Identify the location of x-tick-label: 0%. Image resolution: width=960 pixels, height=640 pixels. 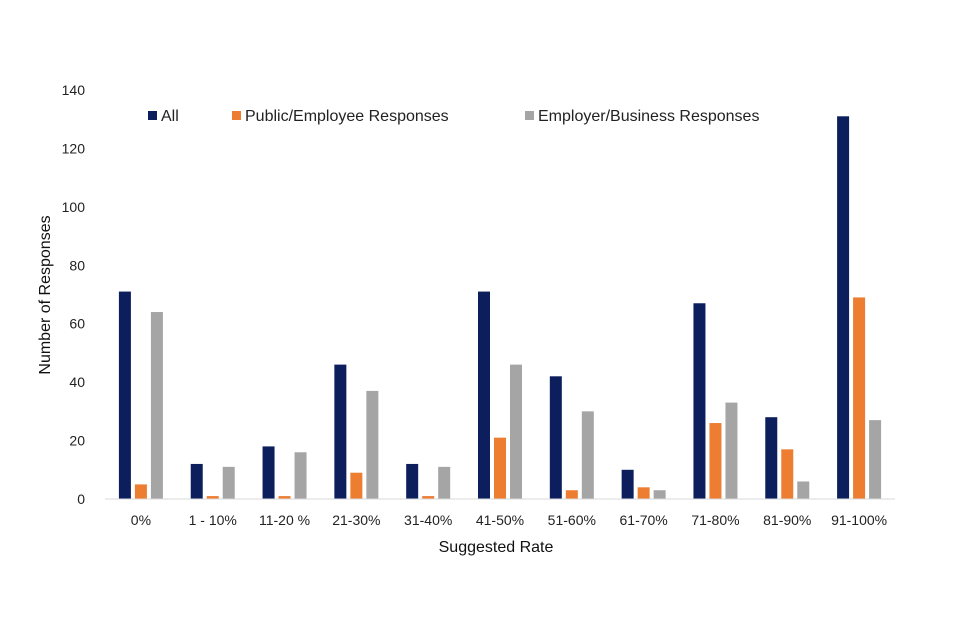
(141, 520).